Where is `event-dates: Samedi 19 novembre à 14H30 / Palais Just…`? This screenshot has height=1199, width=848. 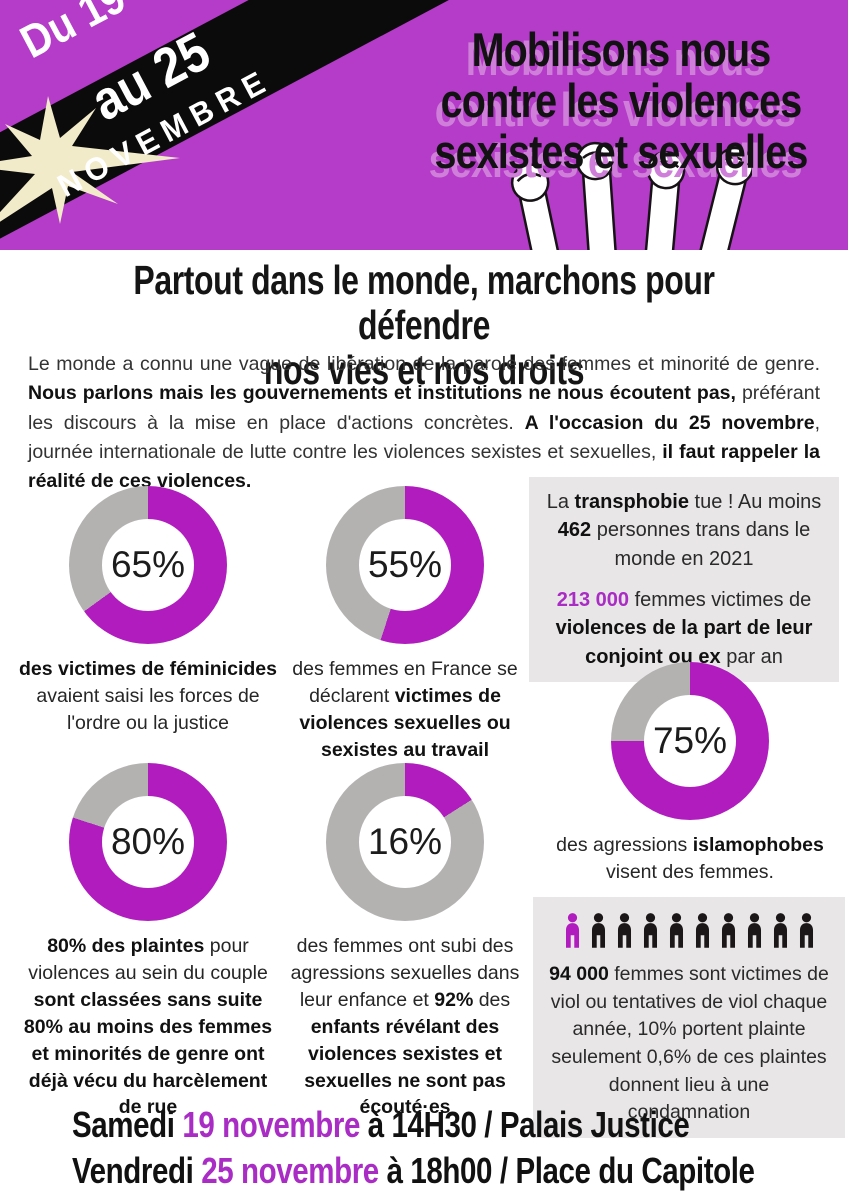
event-dates: Samedi 19 novembre à 14H30 / Palais Just… is located at coordinates (460, 1148).